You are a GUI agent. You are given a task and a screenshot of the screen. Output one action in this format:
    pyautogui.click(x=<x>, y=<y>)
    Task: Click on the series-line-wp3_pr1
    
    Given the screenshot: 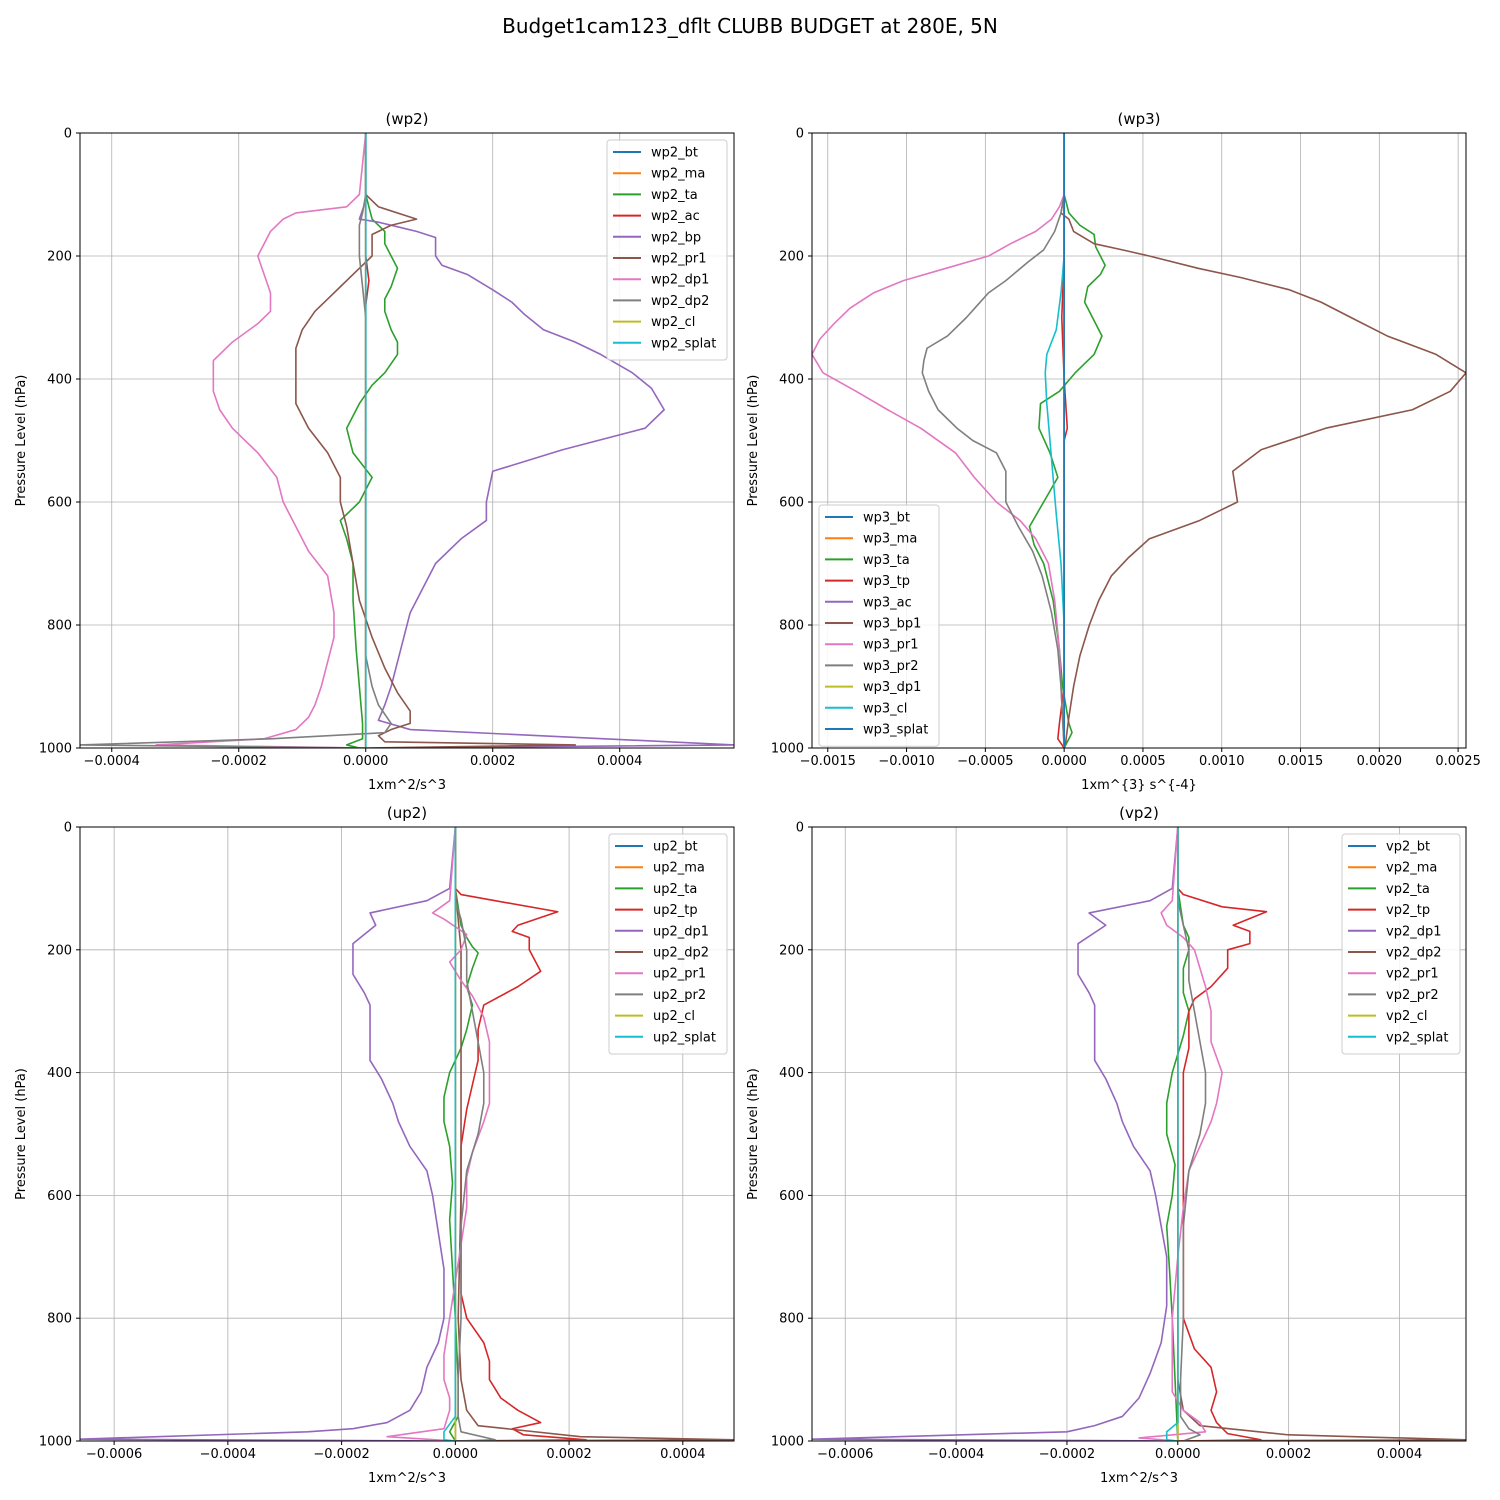 What is the action you would take?
    pyautogui.click(x=938, y=440)
    